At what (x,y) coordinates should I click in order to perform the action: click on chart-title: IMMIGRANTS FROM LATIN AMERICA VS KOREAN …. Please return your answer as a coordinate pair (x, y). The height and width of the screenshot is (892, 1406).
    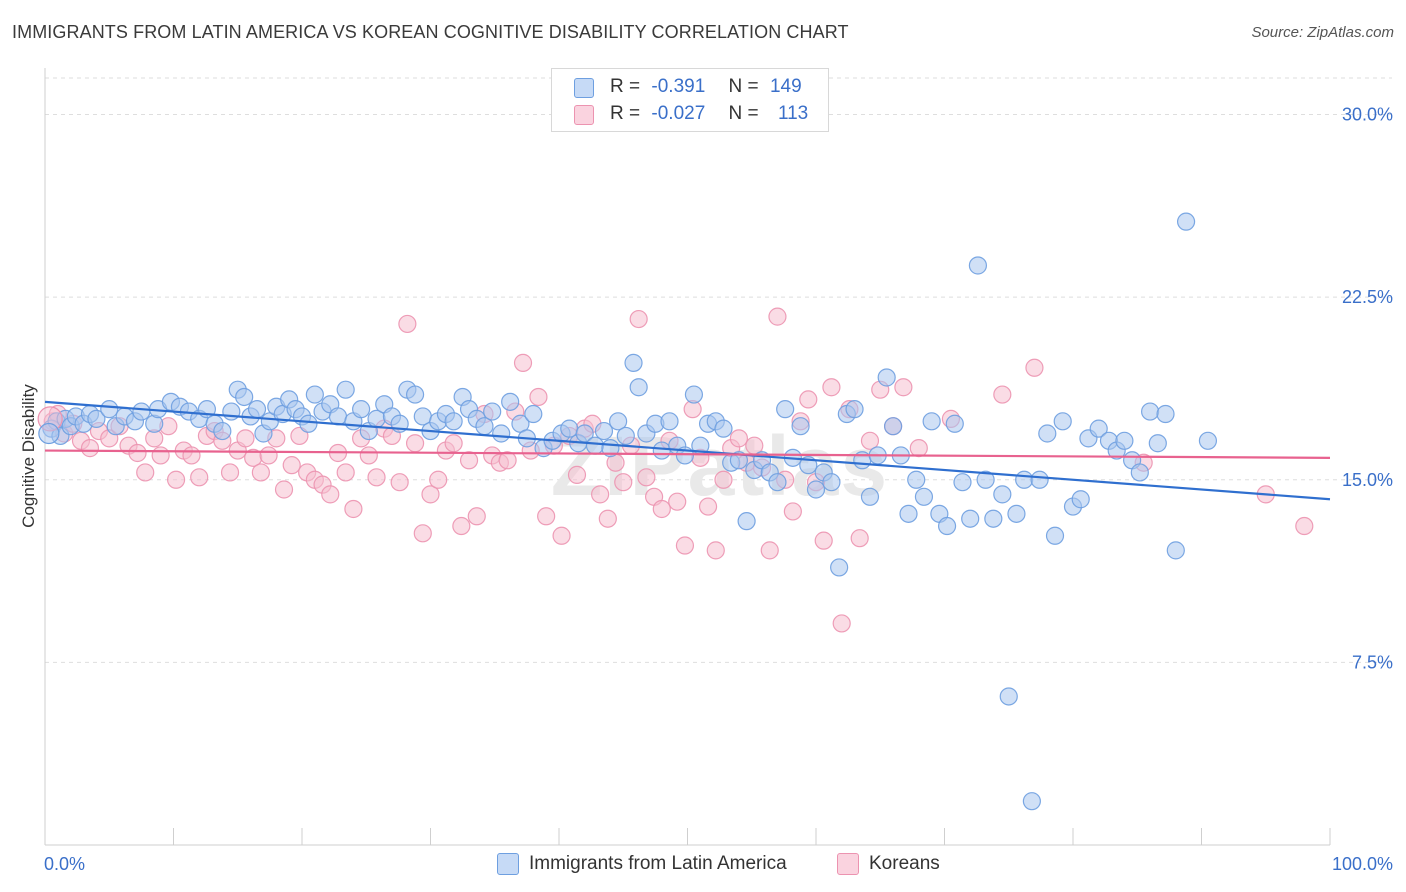
    Looking at the image, I should click on (430, 32).